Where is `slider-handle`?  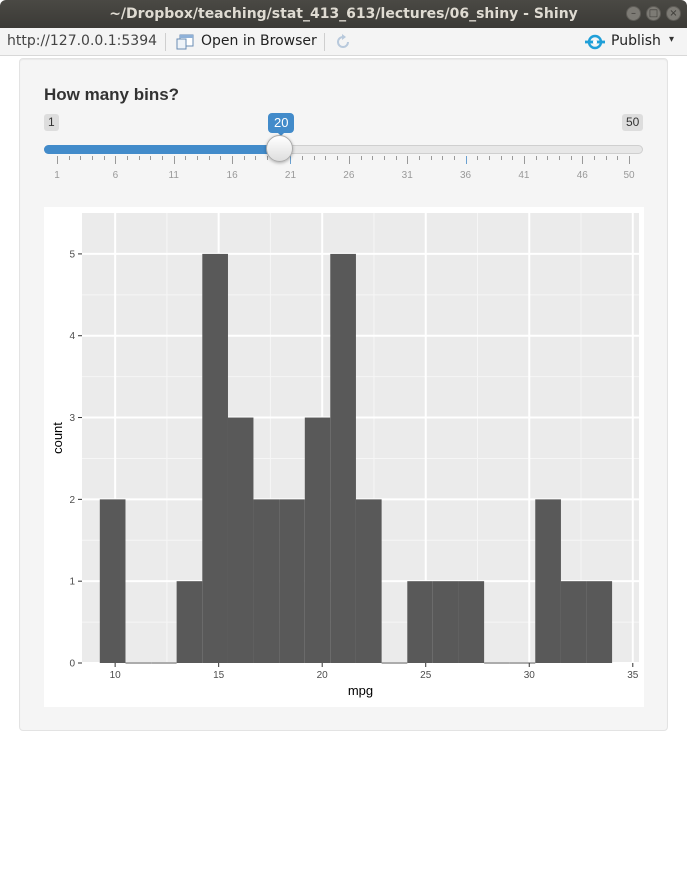 slider-handle is located at coordinates (279, 148).